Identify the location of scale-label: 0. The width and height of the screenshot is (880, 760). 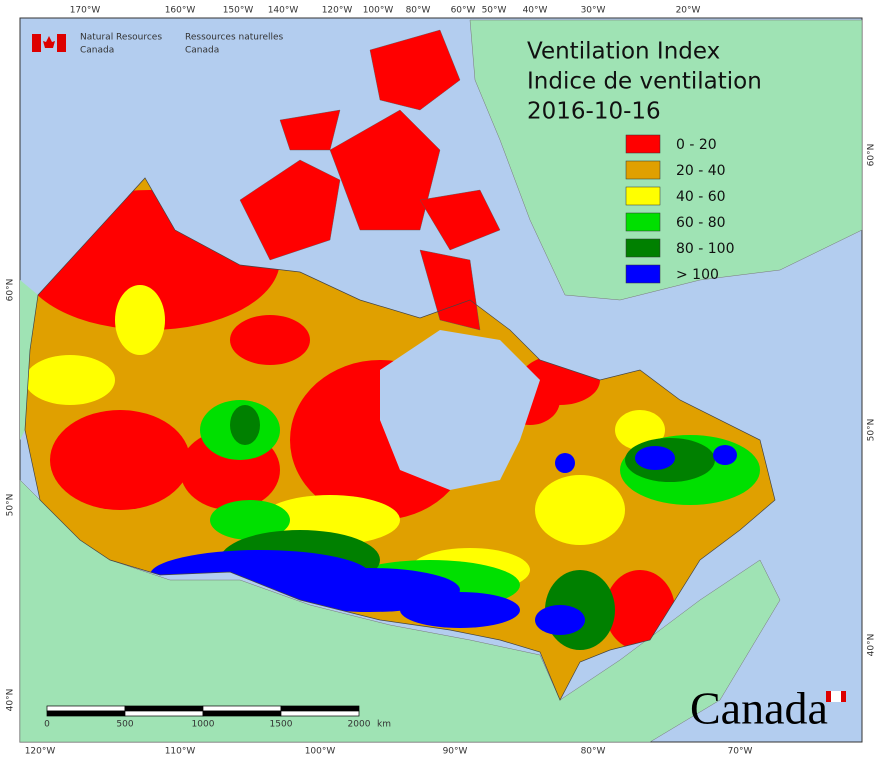
(47, 725).